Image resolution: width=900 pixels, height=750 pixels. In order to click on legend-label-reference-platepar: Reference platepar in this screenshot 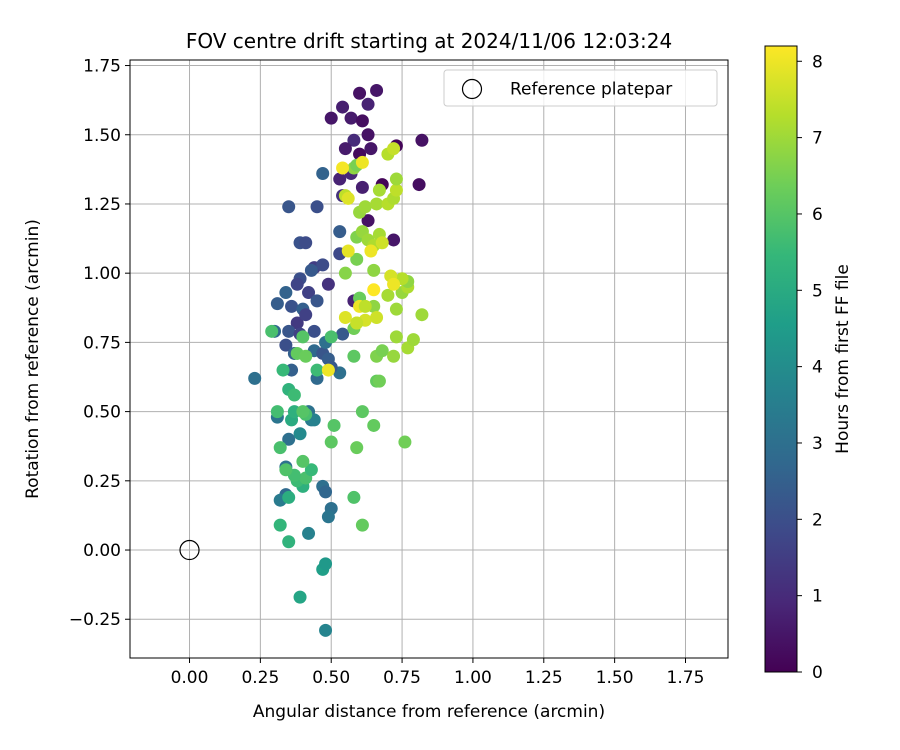, I will do `click(591, 90)`.